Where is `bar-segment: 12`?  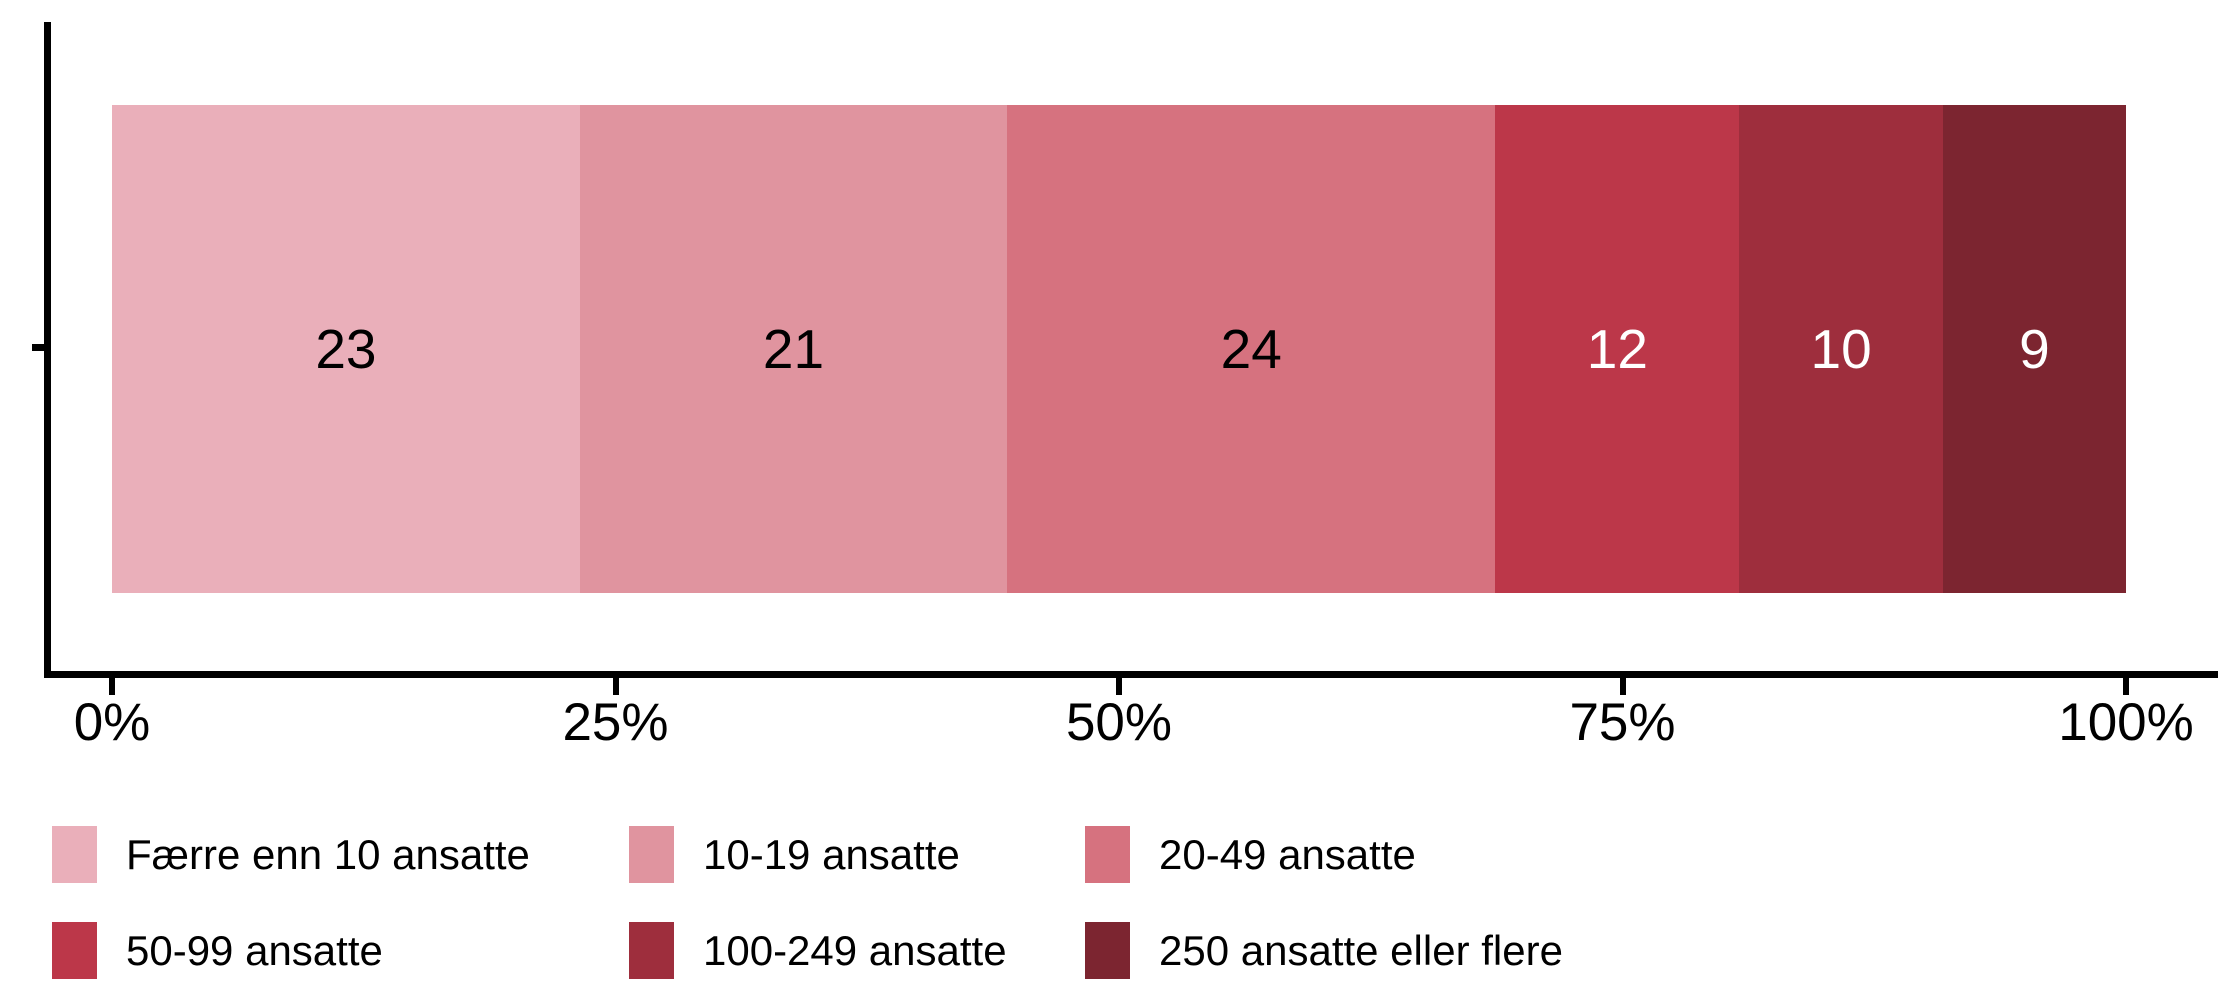 bar-segment: 12 is located at coordinates (1617, 349).